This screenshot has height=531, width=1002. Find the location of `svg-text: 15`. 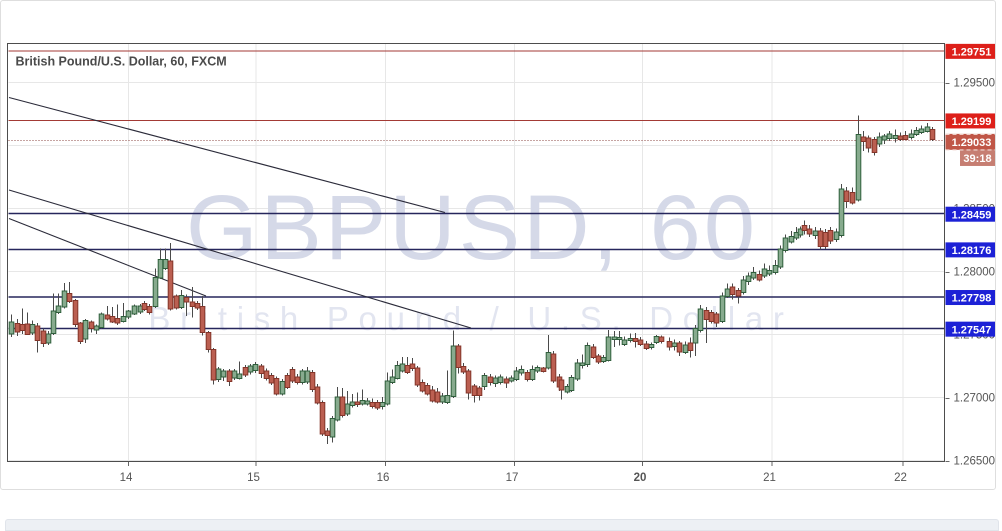

svg-text: 15 is located at coordinates (253, 478).